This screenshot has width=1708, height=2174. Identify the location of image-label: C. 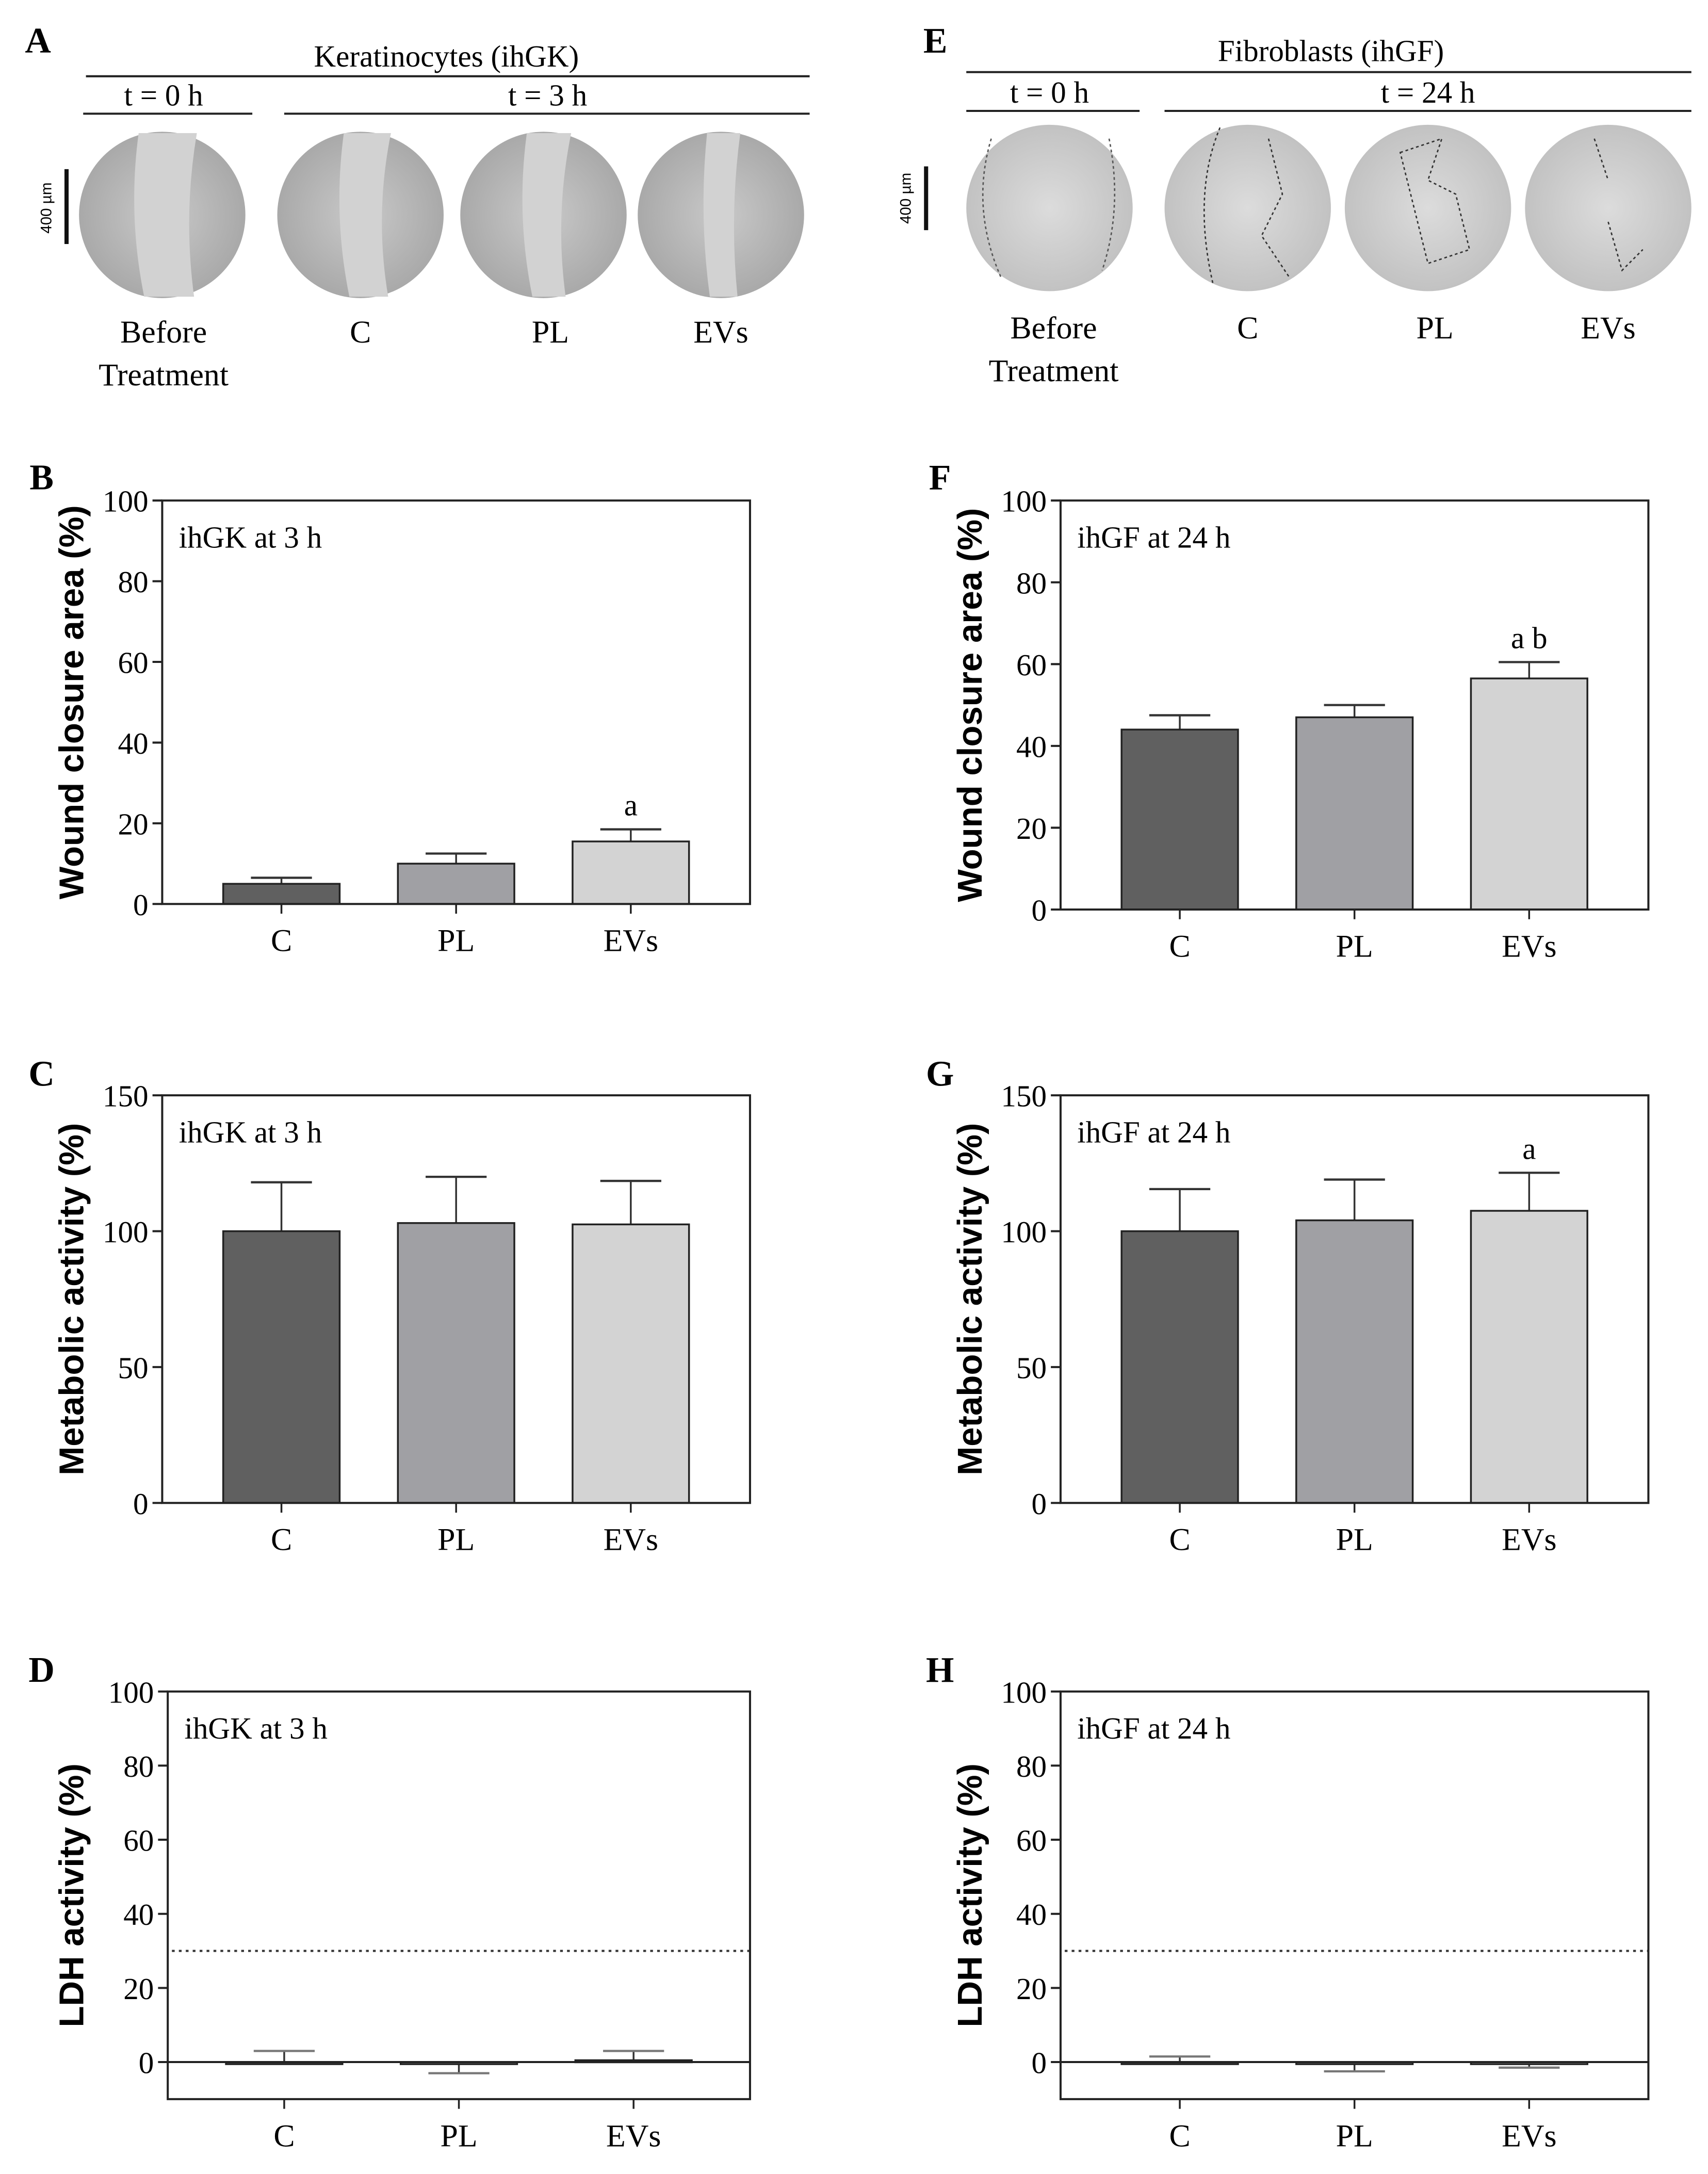
(360, 333).